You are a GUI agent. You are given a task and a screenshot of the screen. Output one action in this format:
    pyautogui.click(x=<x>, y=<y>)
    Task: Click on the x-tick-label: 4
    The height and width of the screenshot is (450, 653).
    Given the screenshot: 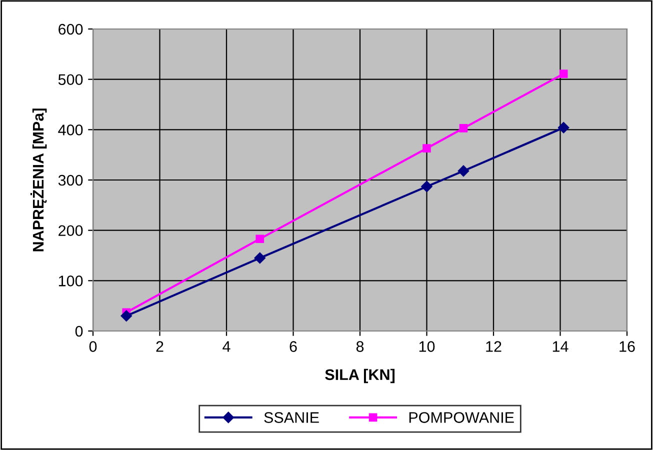 What is the action you would take?
    pyautogui.click(x=226, y=346)
    